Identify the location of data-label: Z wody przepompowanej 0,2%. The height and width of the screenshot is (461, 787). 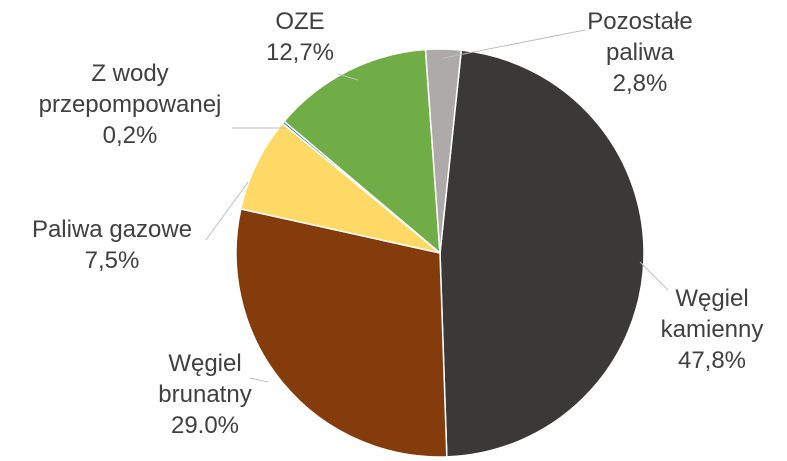
(130, 104).